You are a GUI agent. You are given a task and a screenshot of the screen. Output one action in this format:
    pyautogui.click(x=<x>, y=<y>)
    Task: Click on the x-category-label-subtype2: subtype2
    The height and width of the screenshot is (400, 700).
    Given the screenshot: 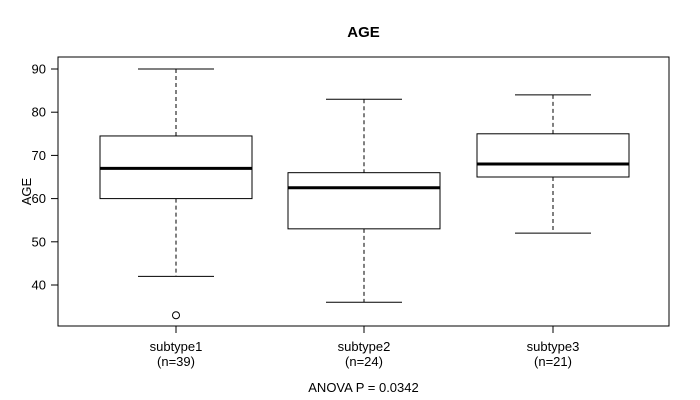 What is the action you would take?
    pyautogui.click(x=364, y=346)
    